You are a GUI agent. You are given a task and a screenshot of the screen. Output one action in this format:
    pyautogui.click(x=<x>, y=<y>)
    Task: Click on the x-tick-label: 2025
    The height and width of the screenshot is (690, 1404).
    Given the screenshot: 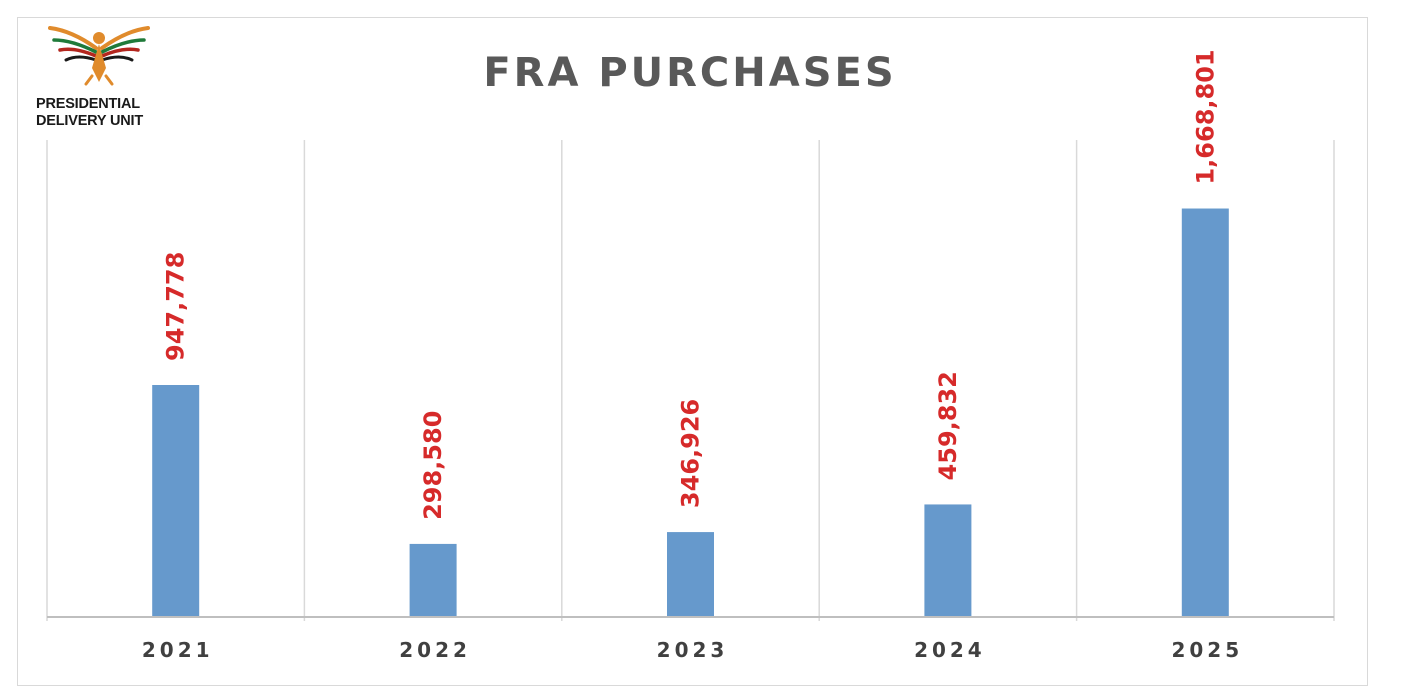 What is the action you would take?
    pyautogui.click(x=1207, y=650)
    